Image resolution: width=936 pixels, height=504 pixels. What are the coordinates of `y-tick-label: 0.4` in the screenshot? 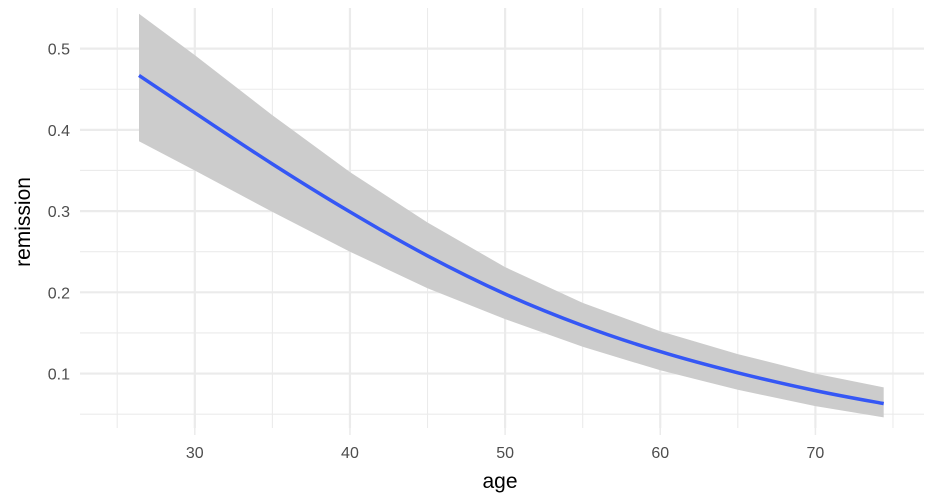 It's located at (59, 131).